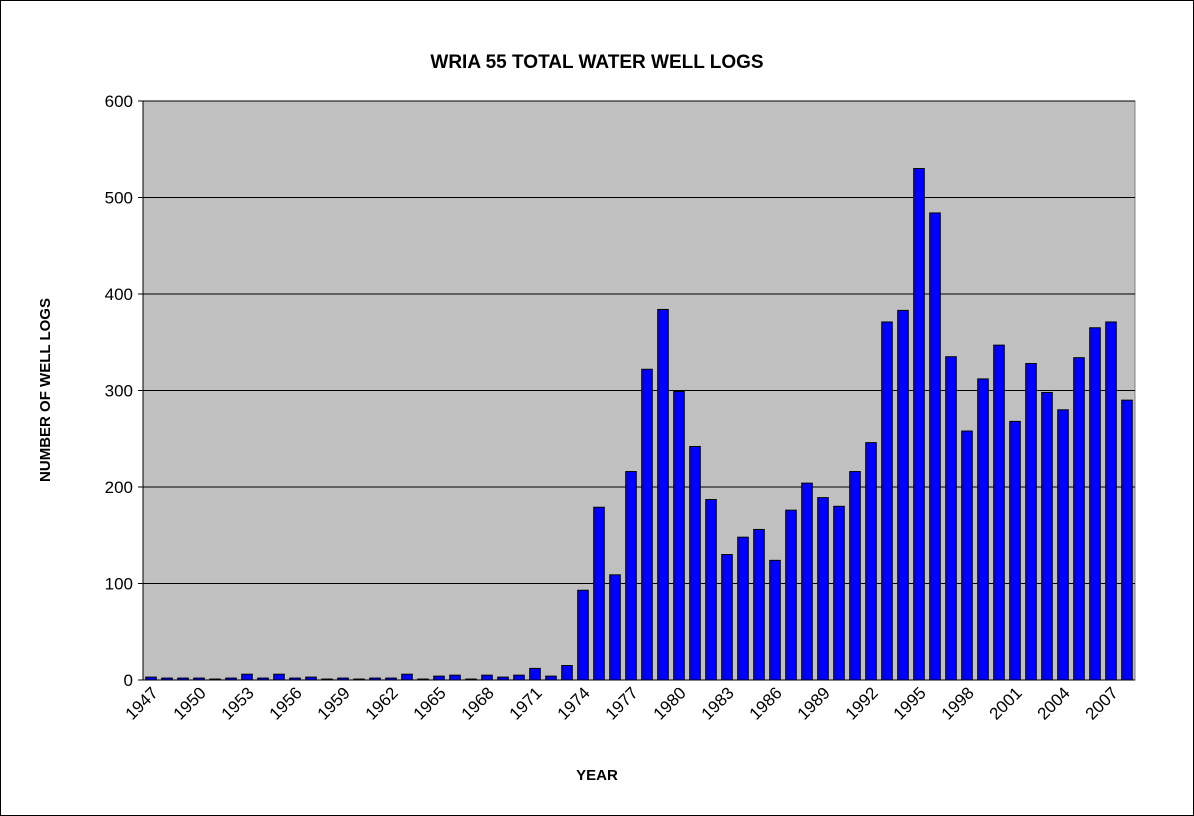 This screenshot has width=1194, height=816. Describe the element at coordinates (119, 294) in the screenshot. I see `y-tick-label: 400` at that location.